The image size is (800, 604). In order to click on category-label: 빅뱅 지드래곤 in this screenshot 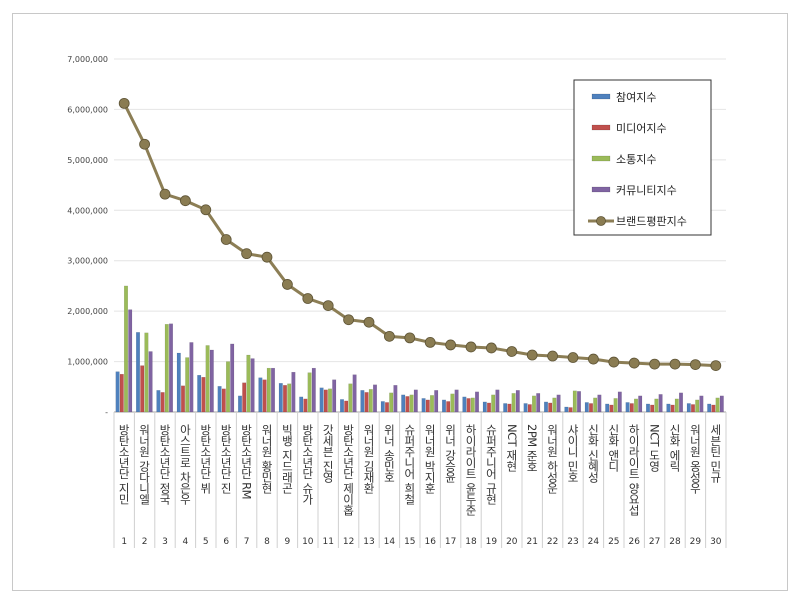, I will do `click(287, 458)`.